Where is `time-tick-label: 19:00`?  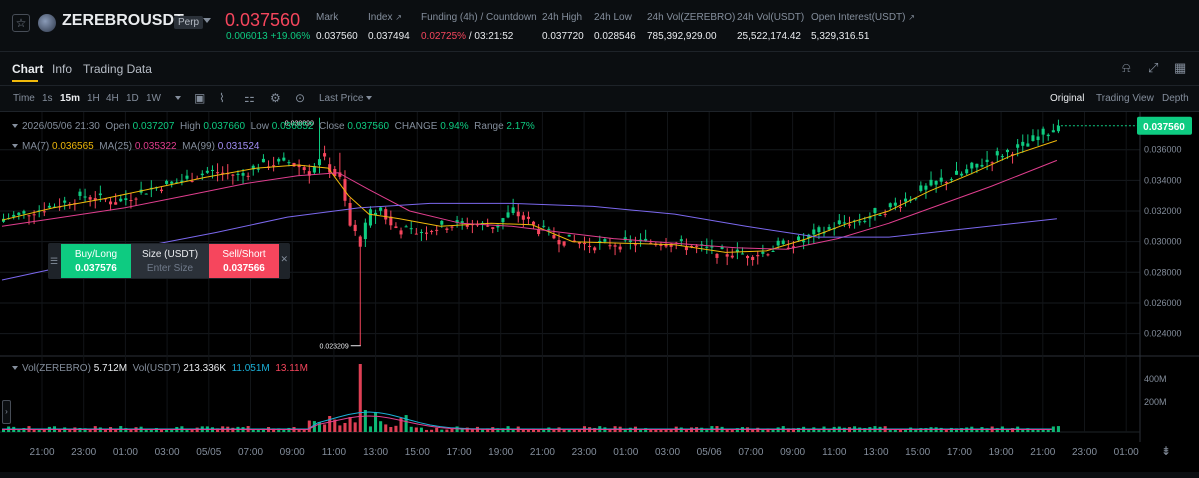
time-tick-label: 19:00 is located at coordinates (1001, 452).